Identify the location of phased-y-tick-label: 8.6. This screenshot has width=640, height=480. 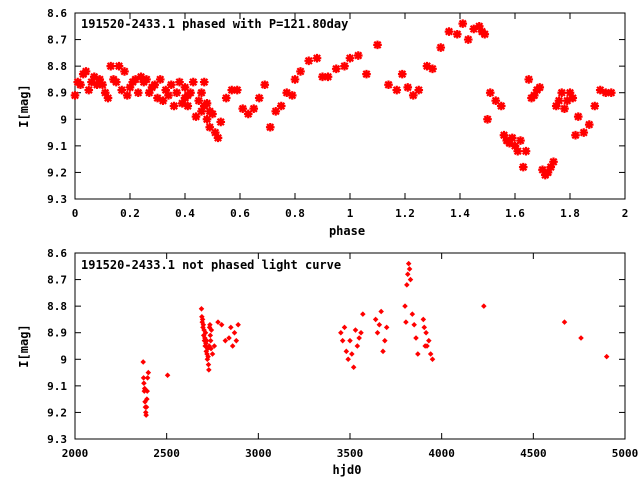
(57, 13).